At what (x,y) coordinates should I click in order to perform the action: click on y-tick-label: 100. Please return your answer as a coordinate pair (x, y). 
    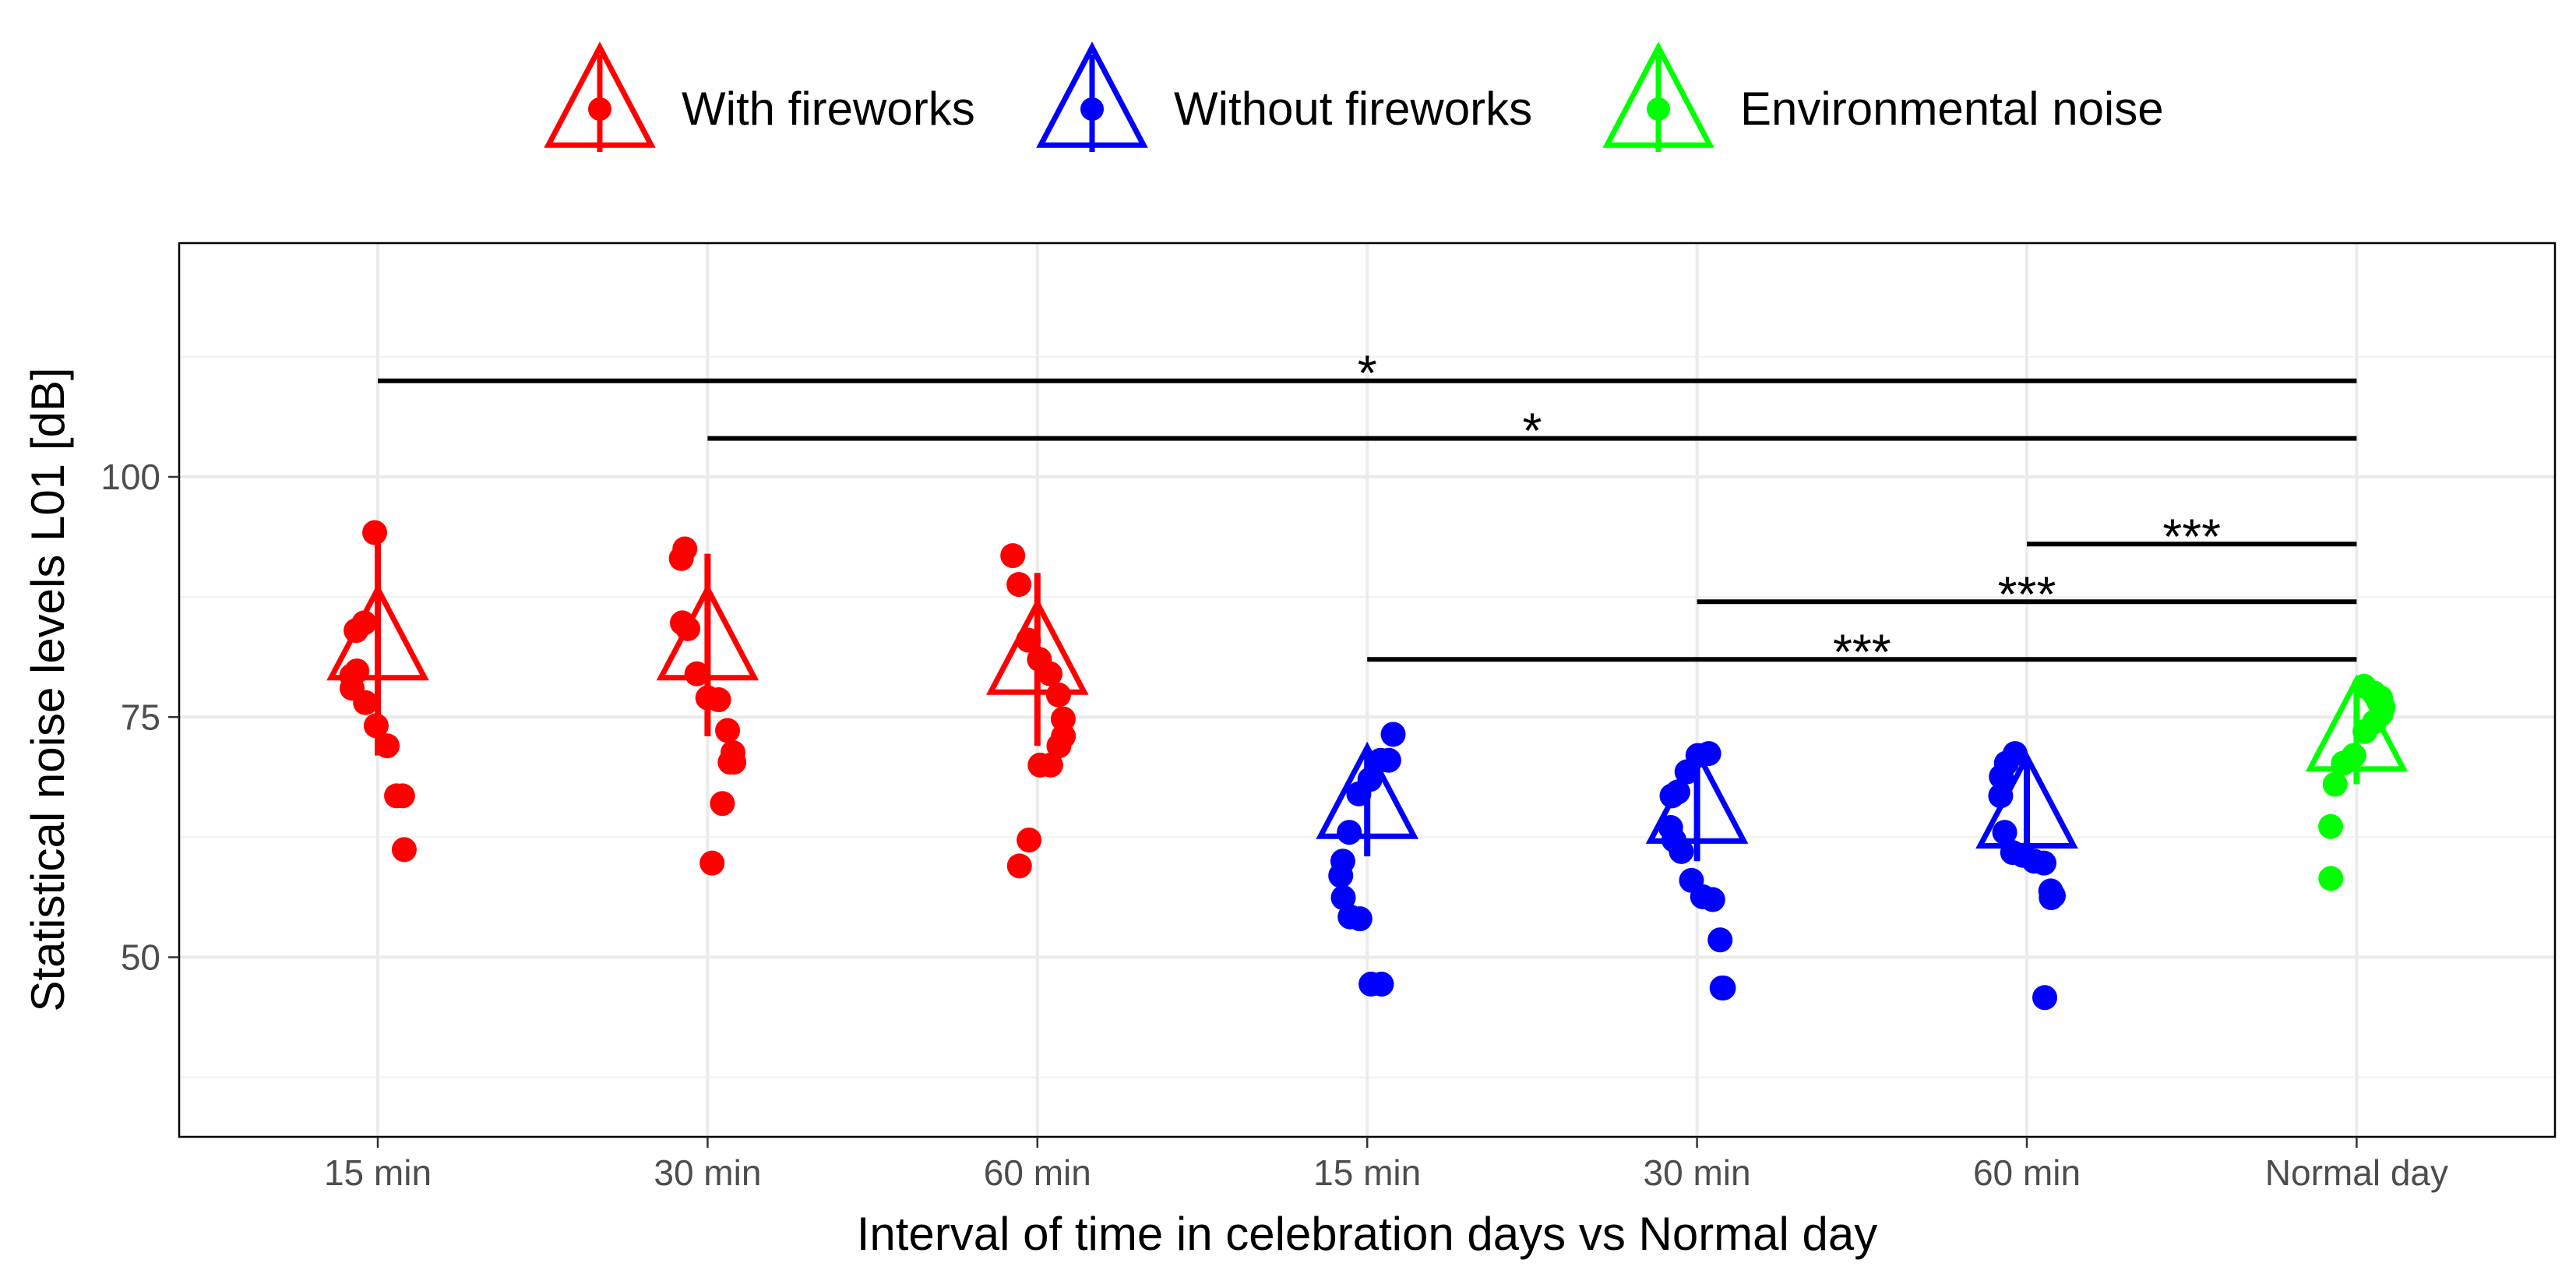
    Looking at the image, I should click on (130, 477).